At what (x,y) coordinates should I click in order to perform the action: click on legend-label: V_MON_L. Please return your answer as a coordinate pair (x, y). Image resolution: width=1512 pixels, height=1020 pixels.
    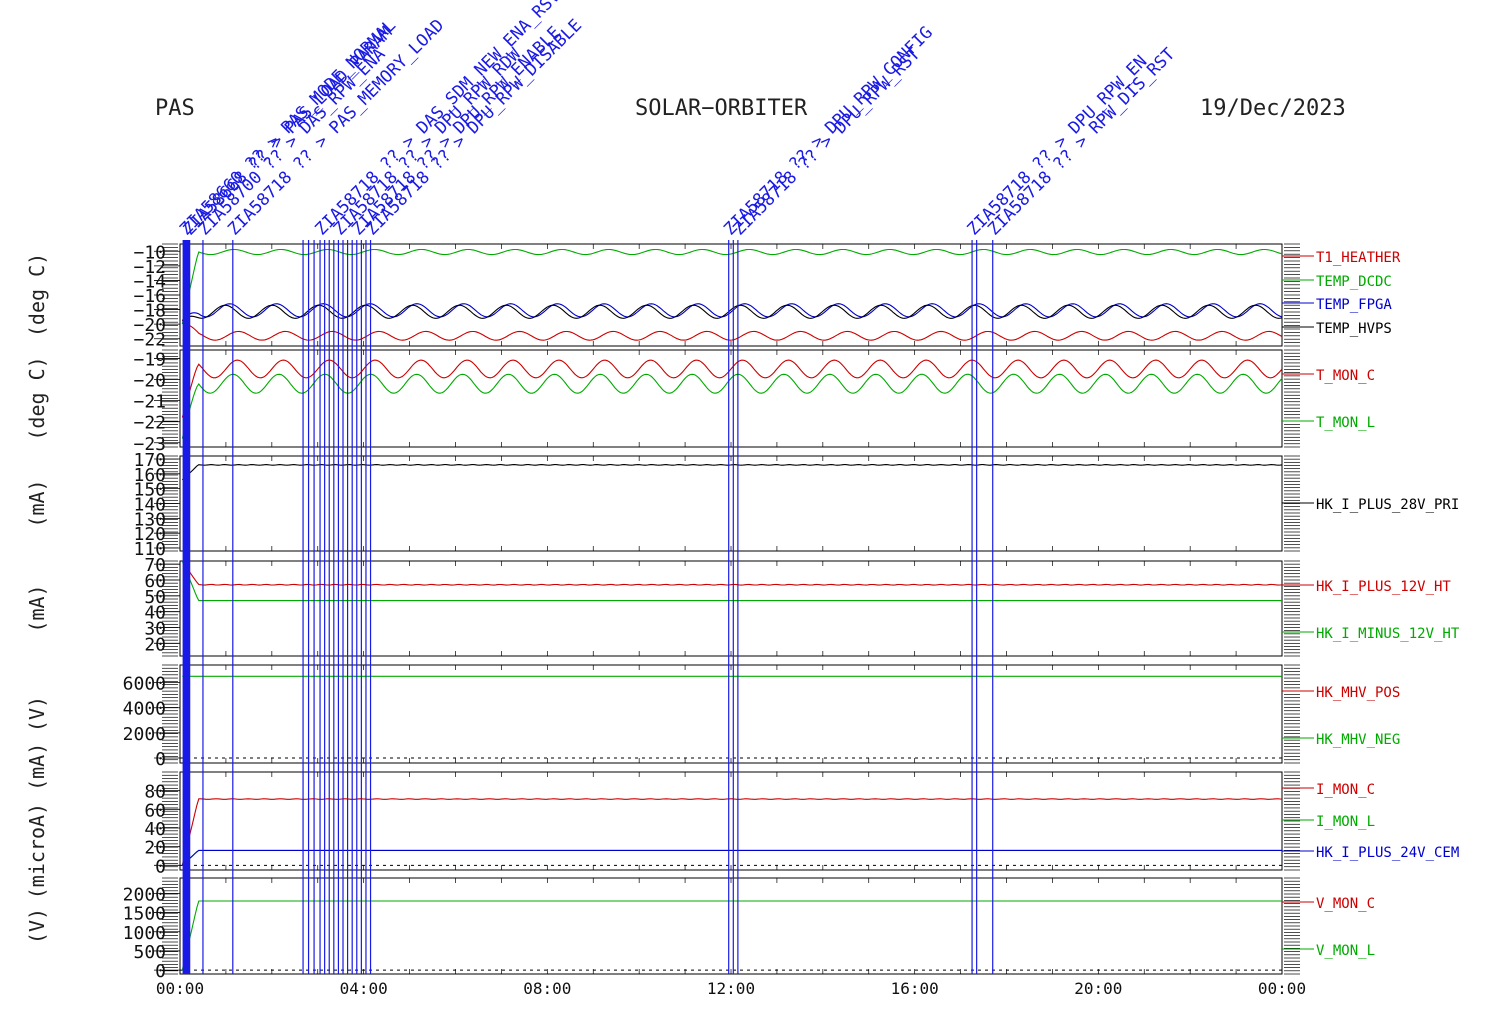
    Looking at the image, I should click on (1345, 951).